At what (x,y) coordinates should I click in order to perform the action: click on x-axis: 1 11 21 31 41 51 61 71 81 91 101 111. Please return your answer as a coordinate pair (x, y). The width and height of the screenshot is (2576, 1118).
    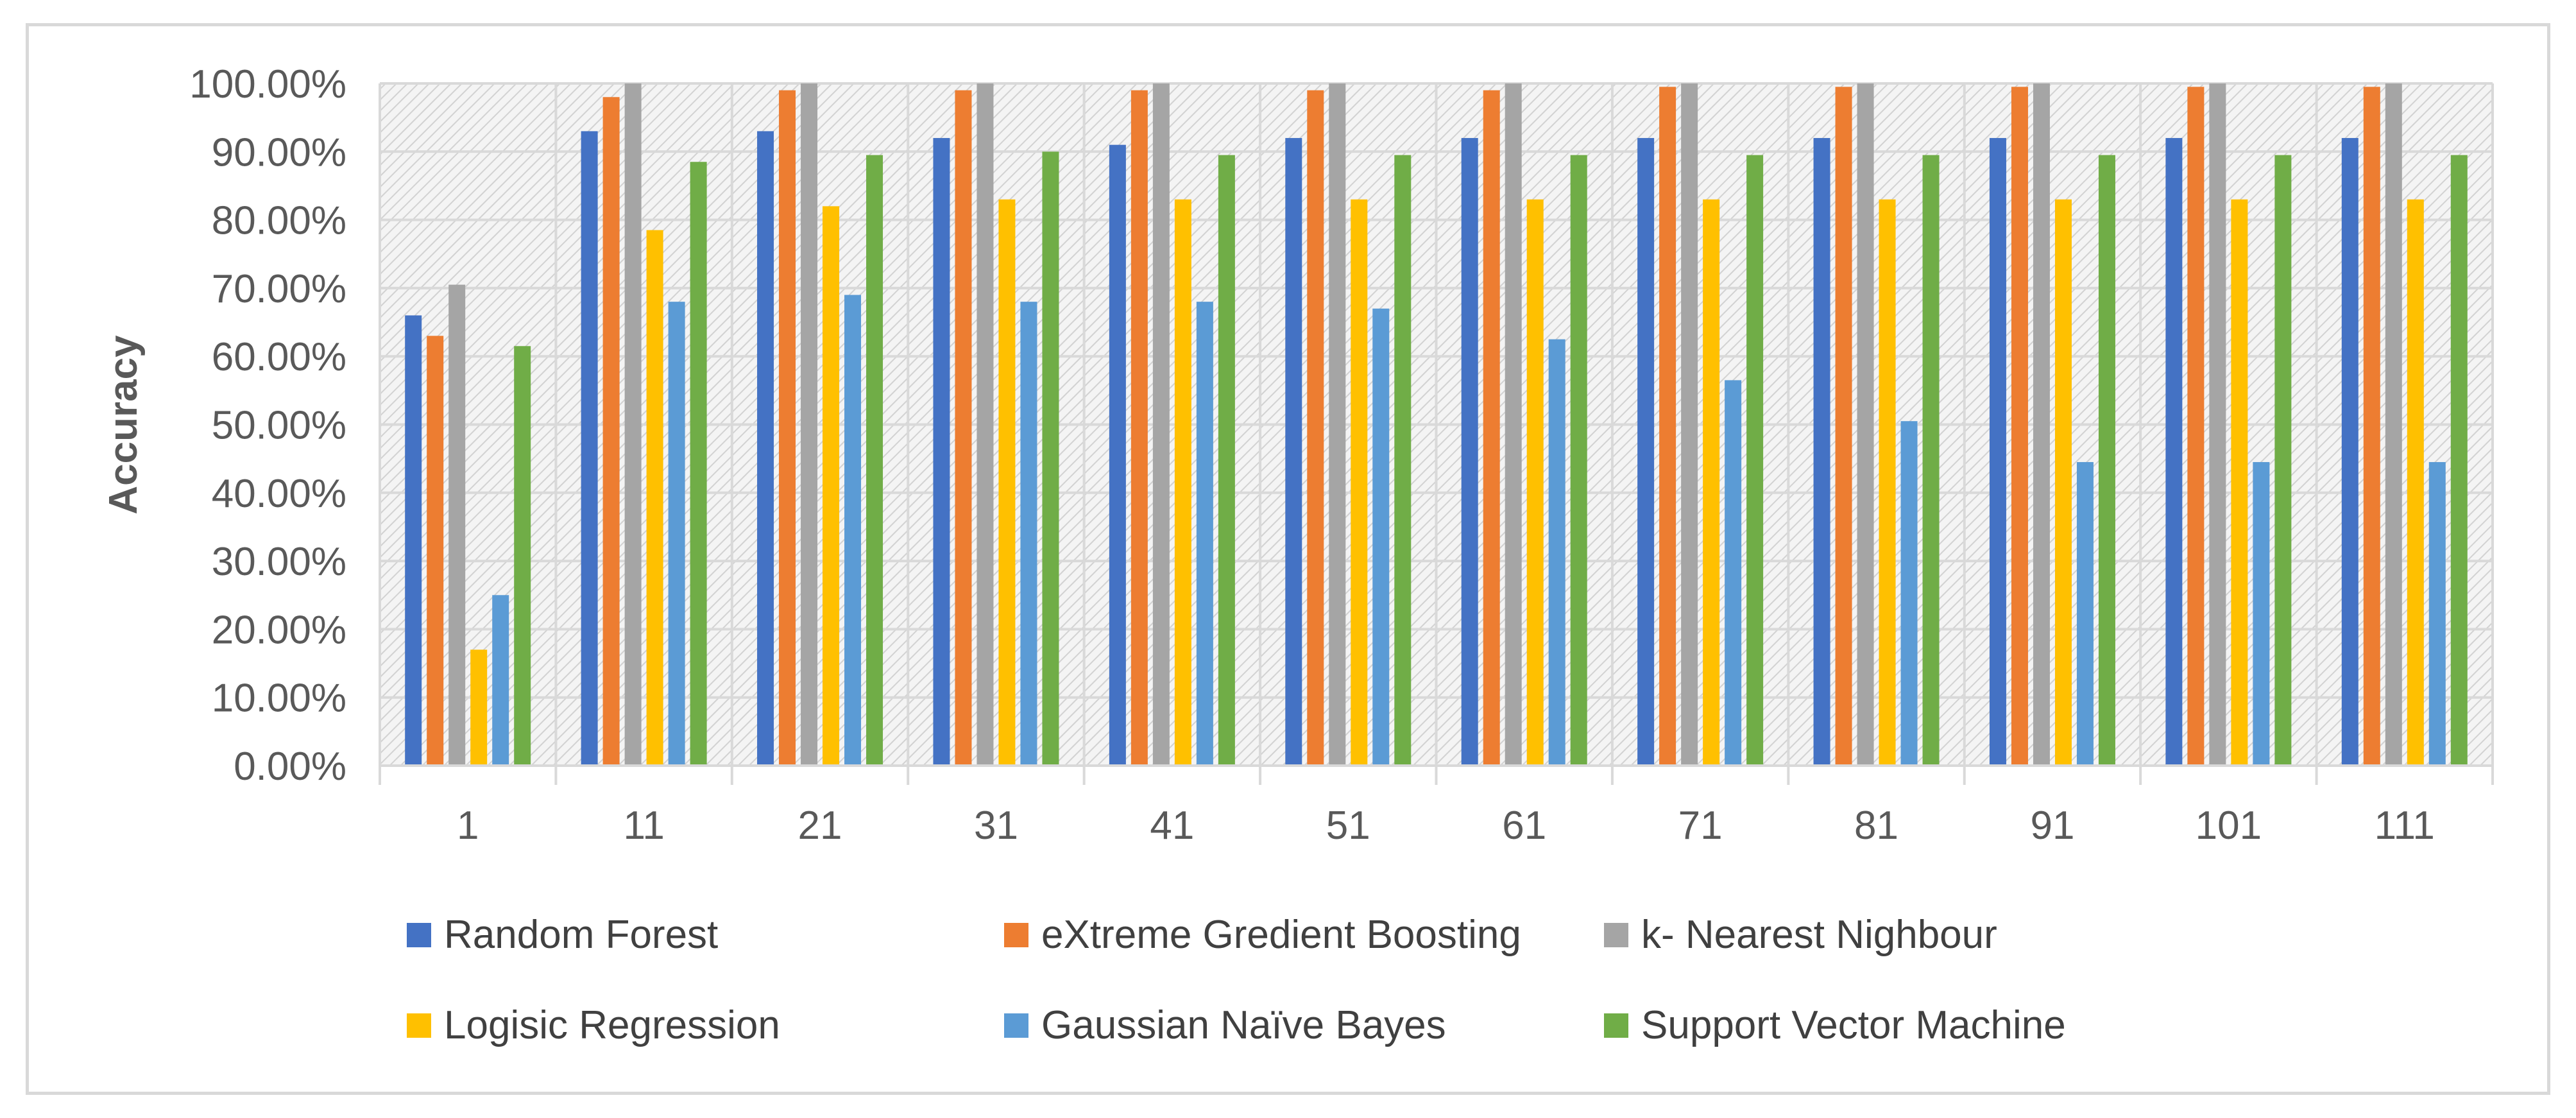
    Looking at the image, I should click on (1437, 806).